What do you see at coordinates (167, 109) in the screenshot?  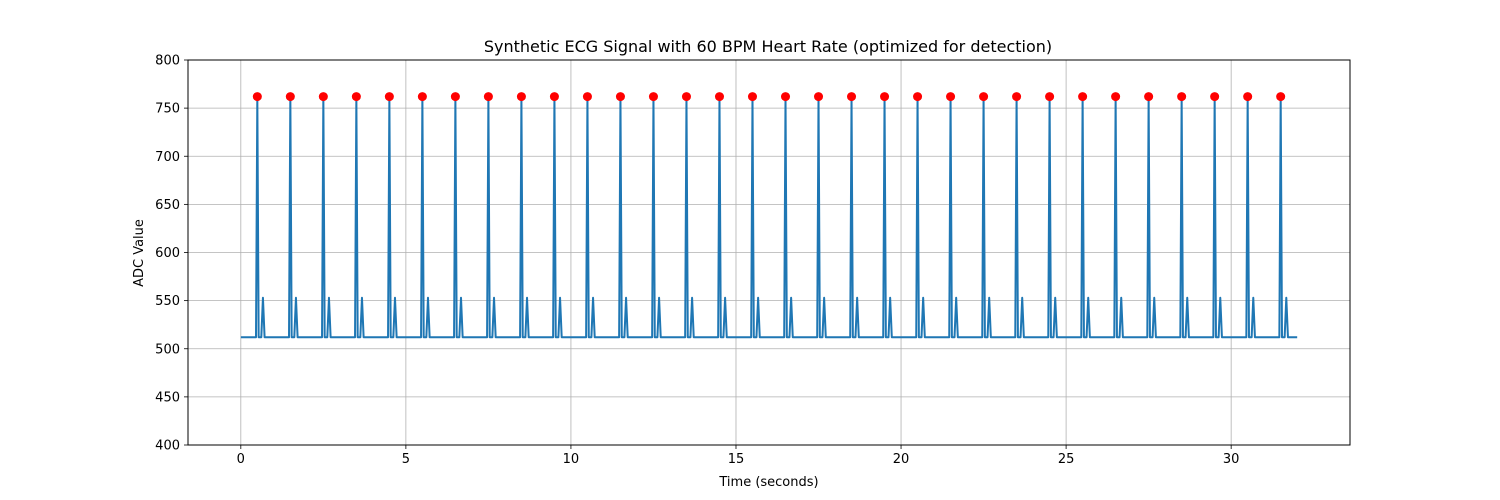 I see `y-tick-label: 750` at bounding box center [167, 109].